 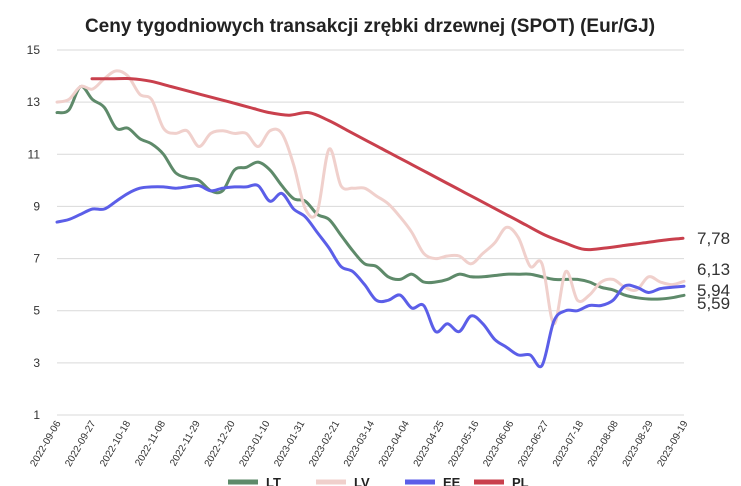 I want to click on x-tick-label: 2022-11-29, so click(x=185, y=444).